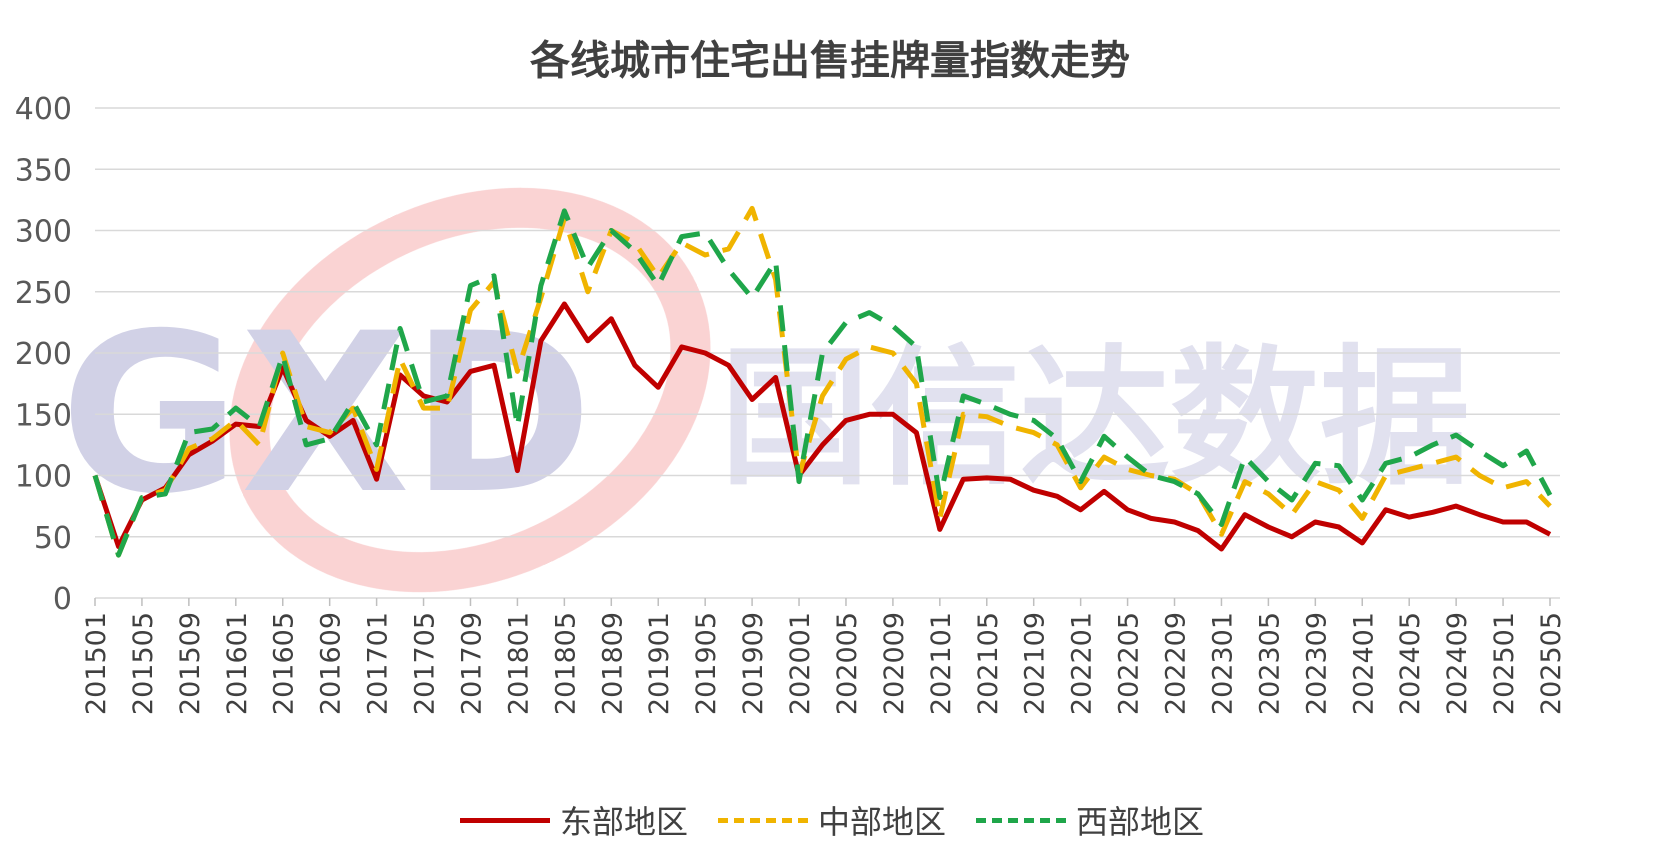  What do you see at coordinates (800, 663) in the screenshot?
I see `x-tick-label: 202001` at bounding box center [800, 663].